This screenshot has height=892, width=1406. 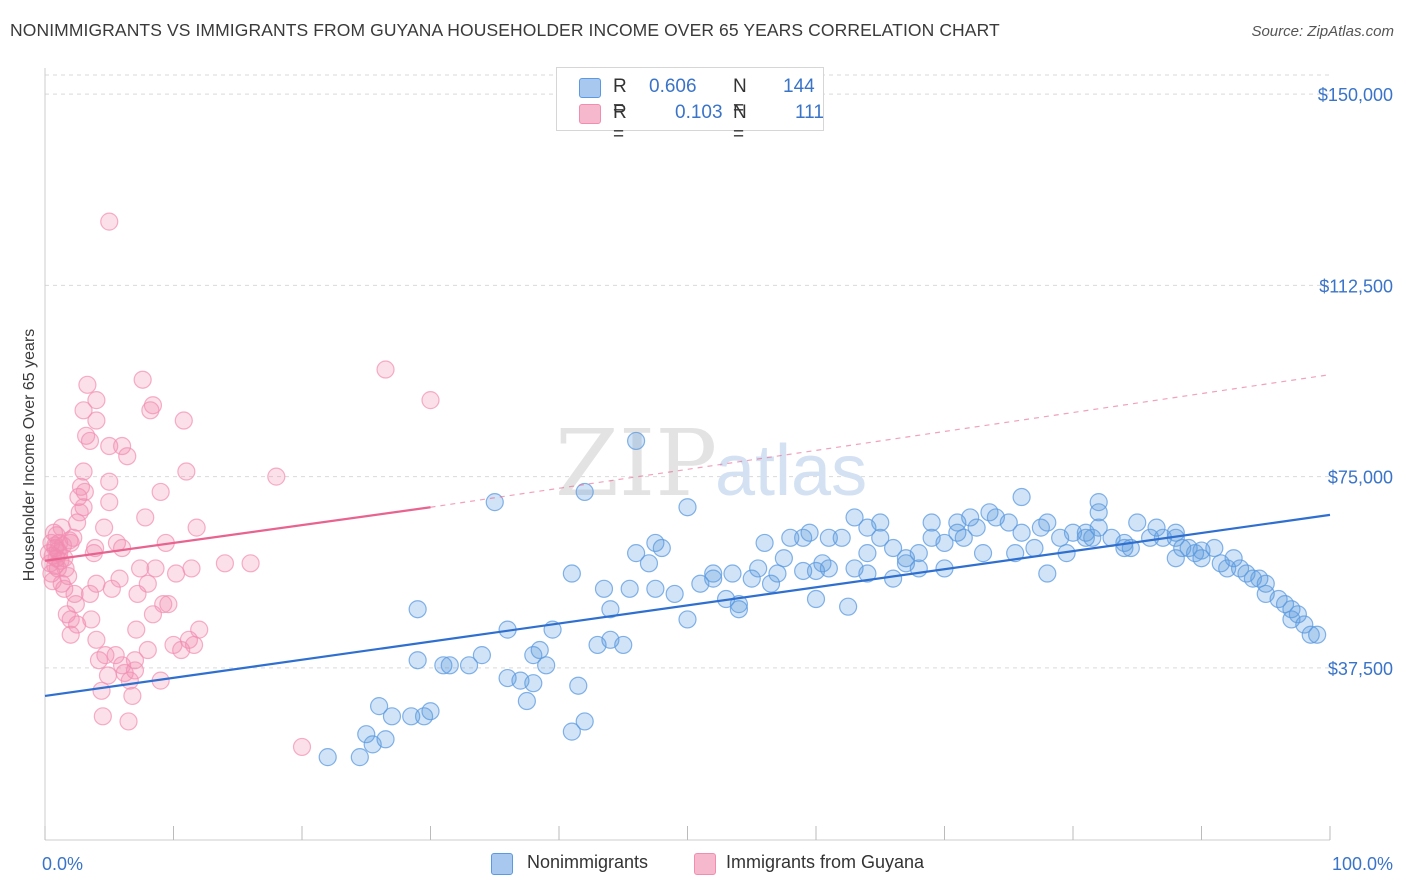 What do you see at coordinates (1322, 31) in the screenshot?
I see `source-label: Source: ZipAtlas.com` at bounding box center [1322, 31].